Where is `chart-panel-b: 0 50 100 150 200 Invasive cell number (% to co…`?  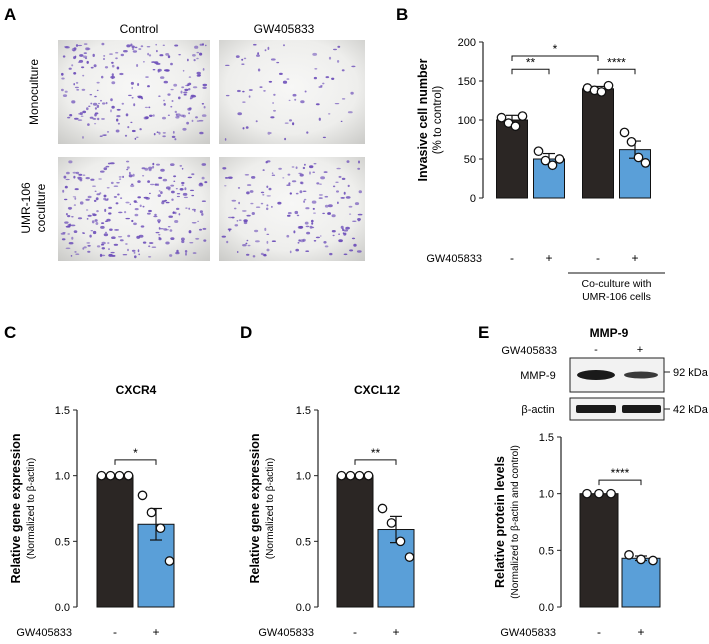
chart-panel-b: 0 50 100 150 200 Invasive cell number (% to co… is located at coordinates (540, 170).